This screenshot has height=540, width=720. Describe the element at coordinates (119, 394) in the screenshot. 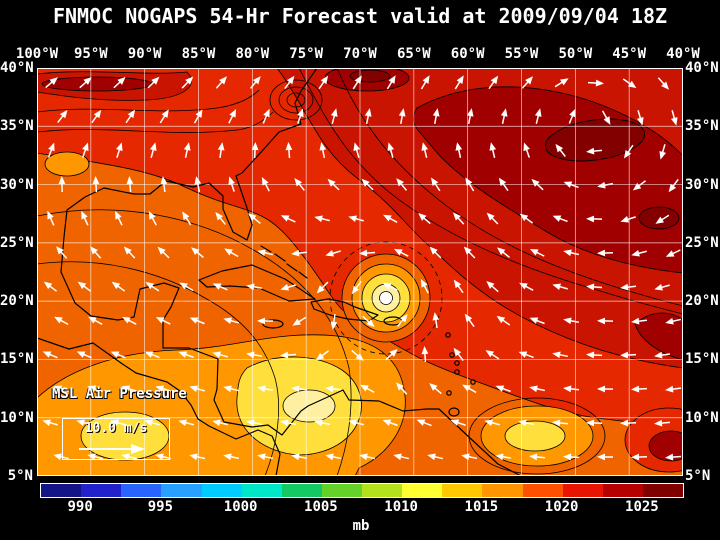

I see `msl-pressure-label: MSL Air Pressure` at that location.